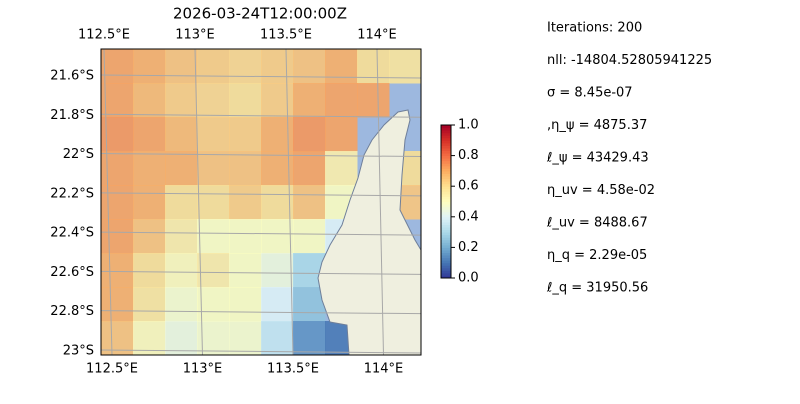 Image resolution: width=800 pixels, height=404 pixels. Describe the element at coordinates (377, 35) in the screenshot. I see `lon-label-top: 114°E` at that location.